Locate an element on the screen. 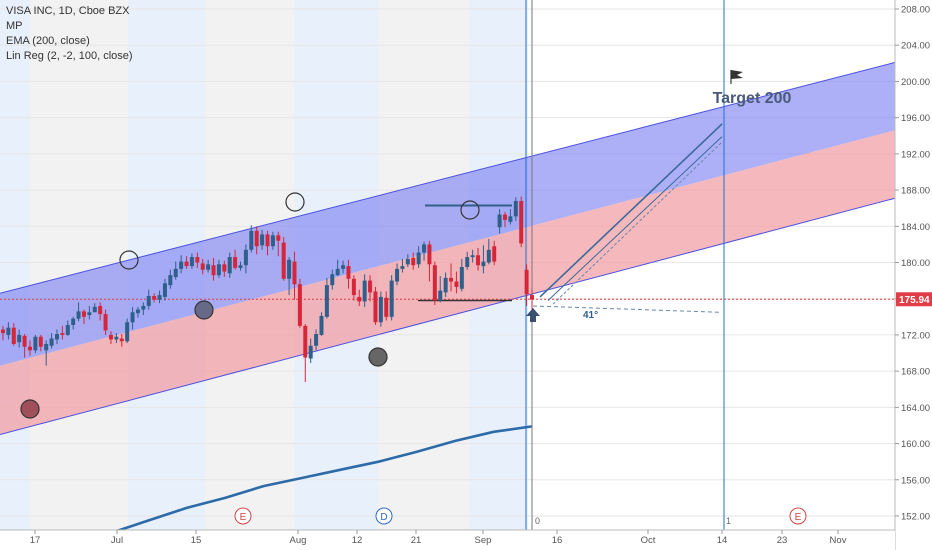 The width and height of the screenshot is (932, 550). angle-label: 41° is located at coordinates (590, 315).